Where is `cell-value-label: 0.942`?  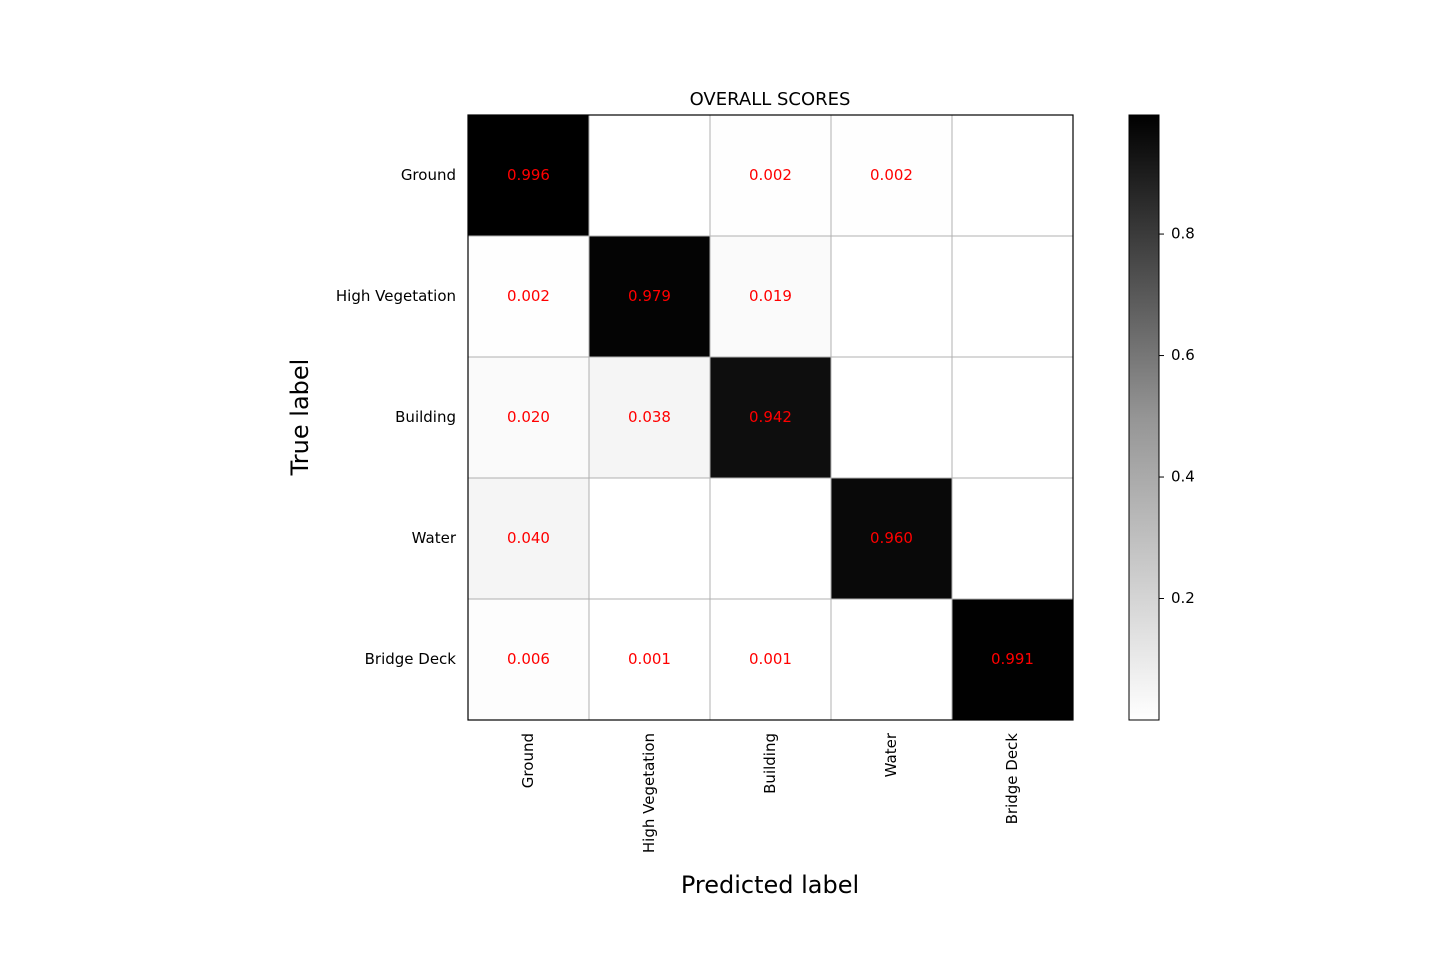 cell-value-label: 0.942 is located at coordinates (770, 417).